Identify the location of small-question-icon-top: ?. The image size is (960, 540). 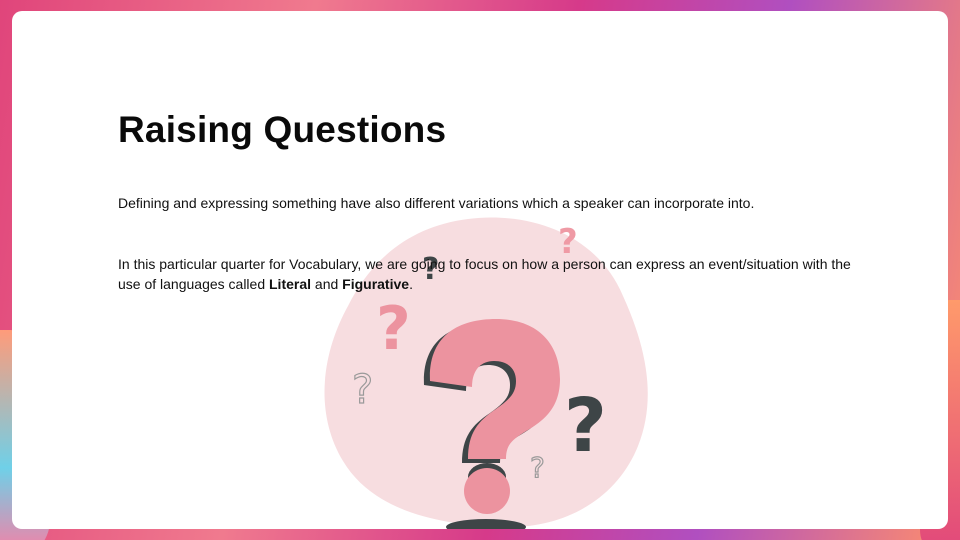
(568, 242).